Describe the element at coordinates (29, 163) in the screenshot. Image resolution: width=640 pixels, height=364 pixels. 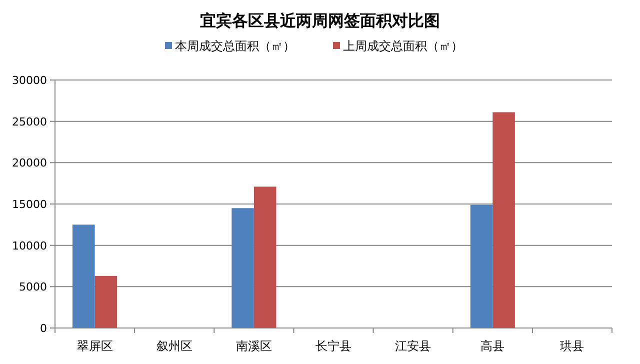
I see `y-tick-label: 20000` at that location.